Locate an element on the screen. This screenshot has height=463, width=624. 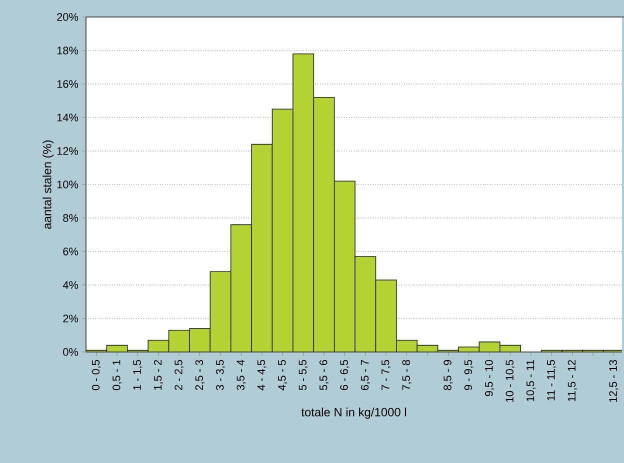
y-tick-label: 6% is located at coordinates (70, 252).